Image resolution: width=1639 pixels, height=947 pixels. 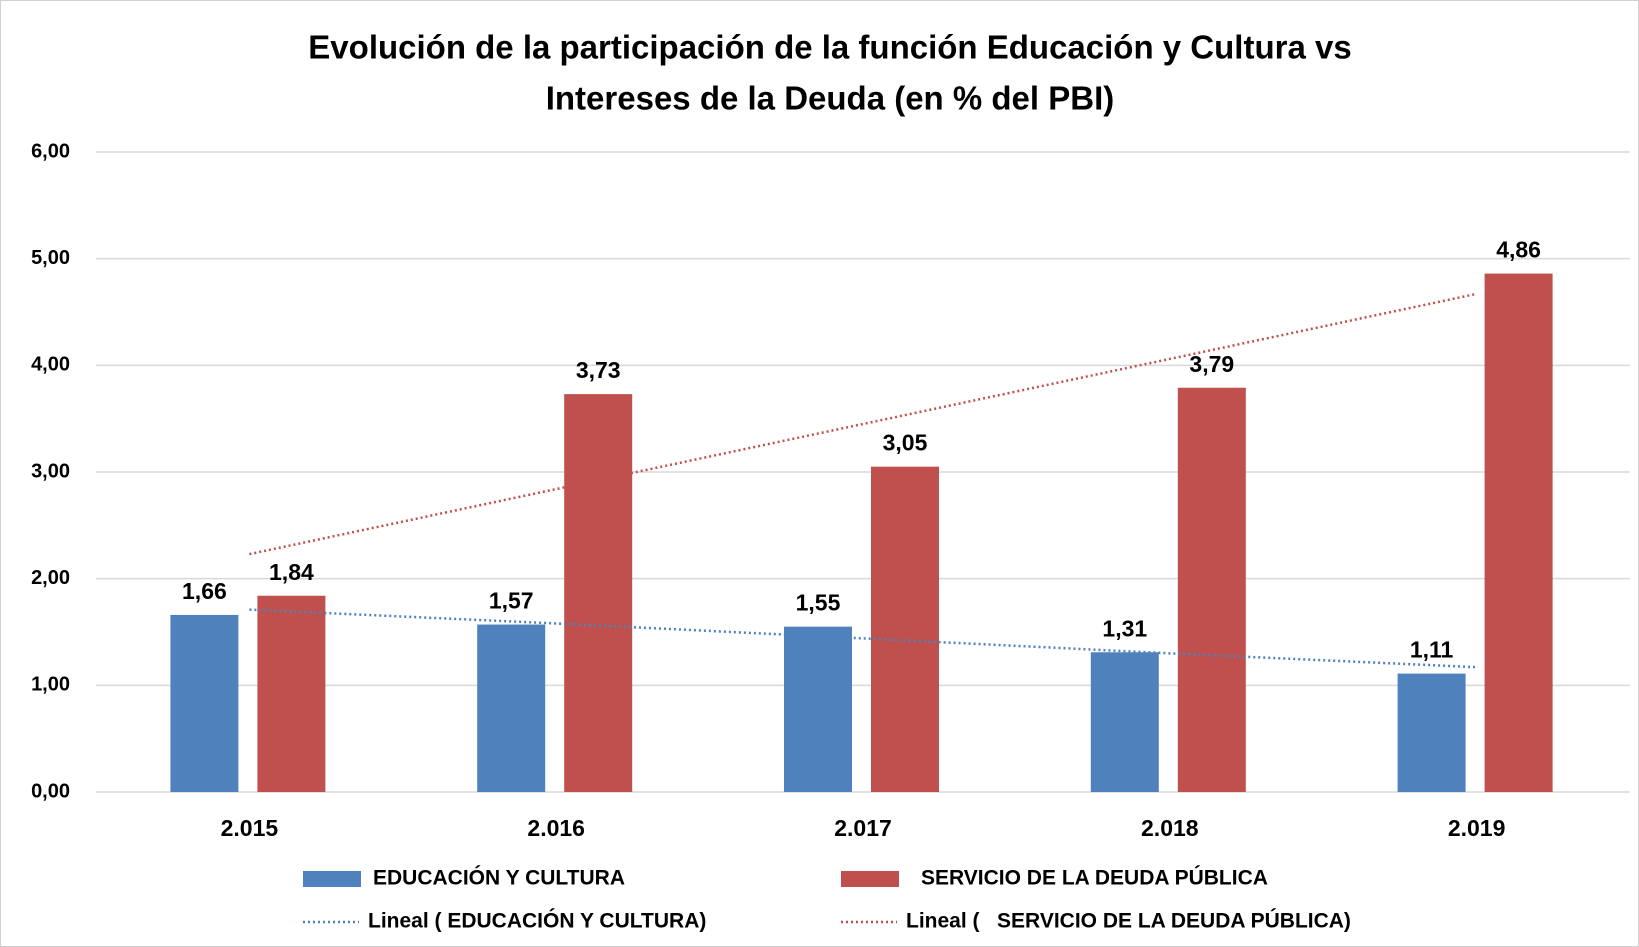 I want to click on data-label: 4,86, so click(x=1518, y=250).